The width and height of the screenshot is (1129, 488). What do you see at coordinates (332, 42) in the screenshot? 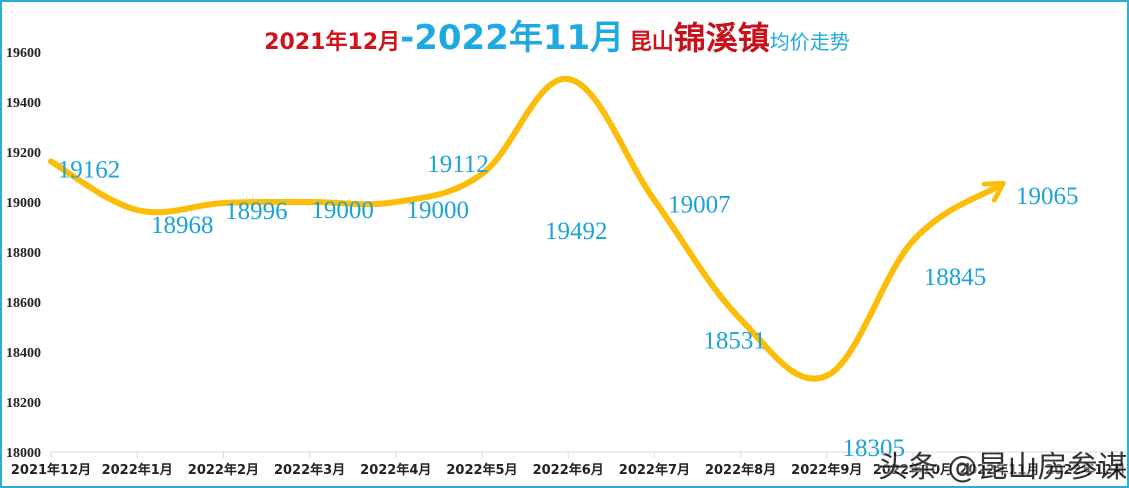
I see `title-start-date: 2021年12月` at bounding box center [332, 42].